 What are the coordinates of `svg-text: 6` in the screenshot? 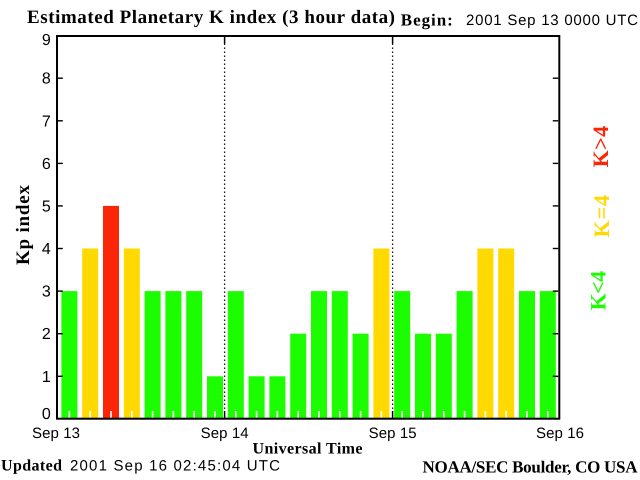 It's located at (46, 164).